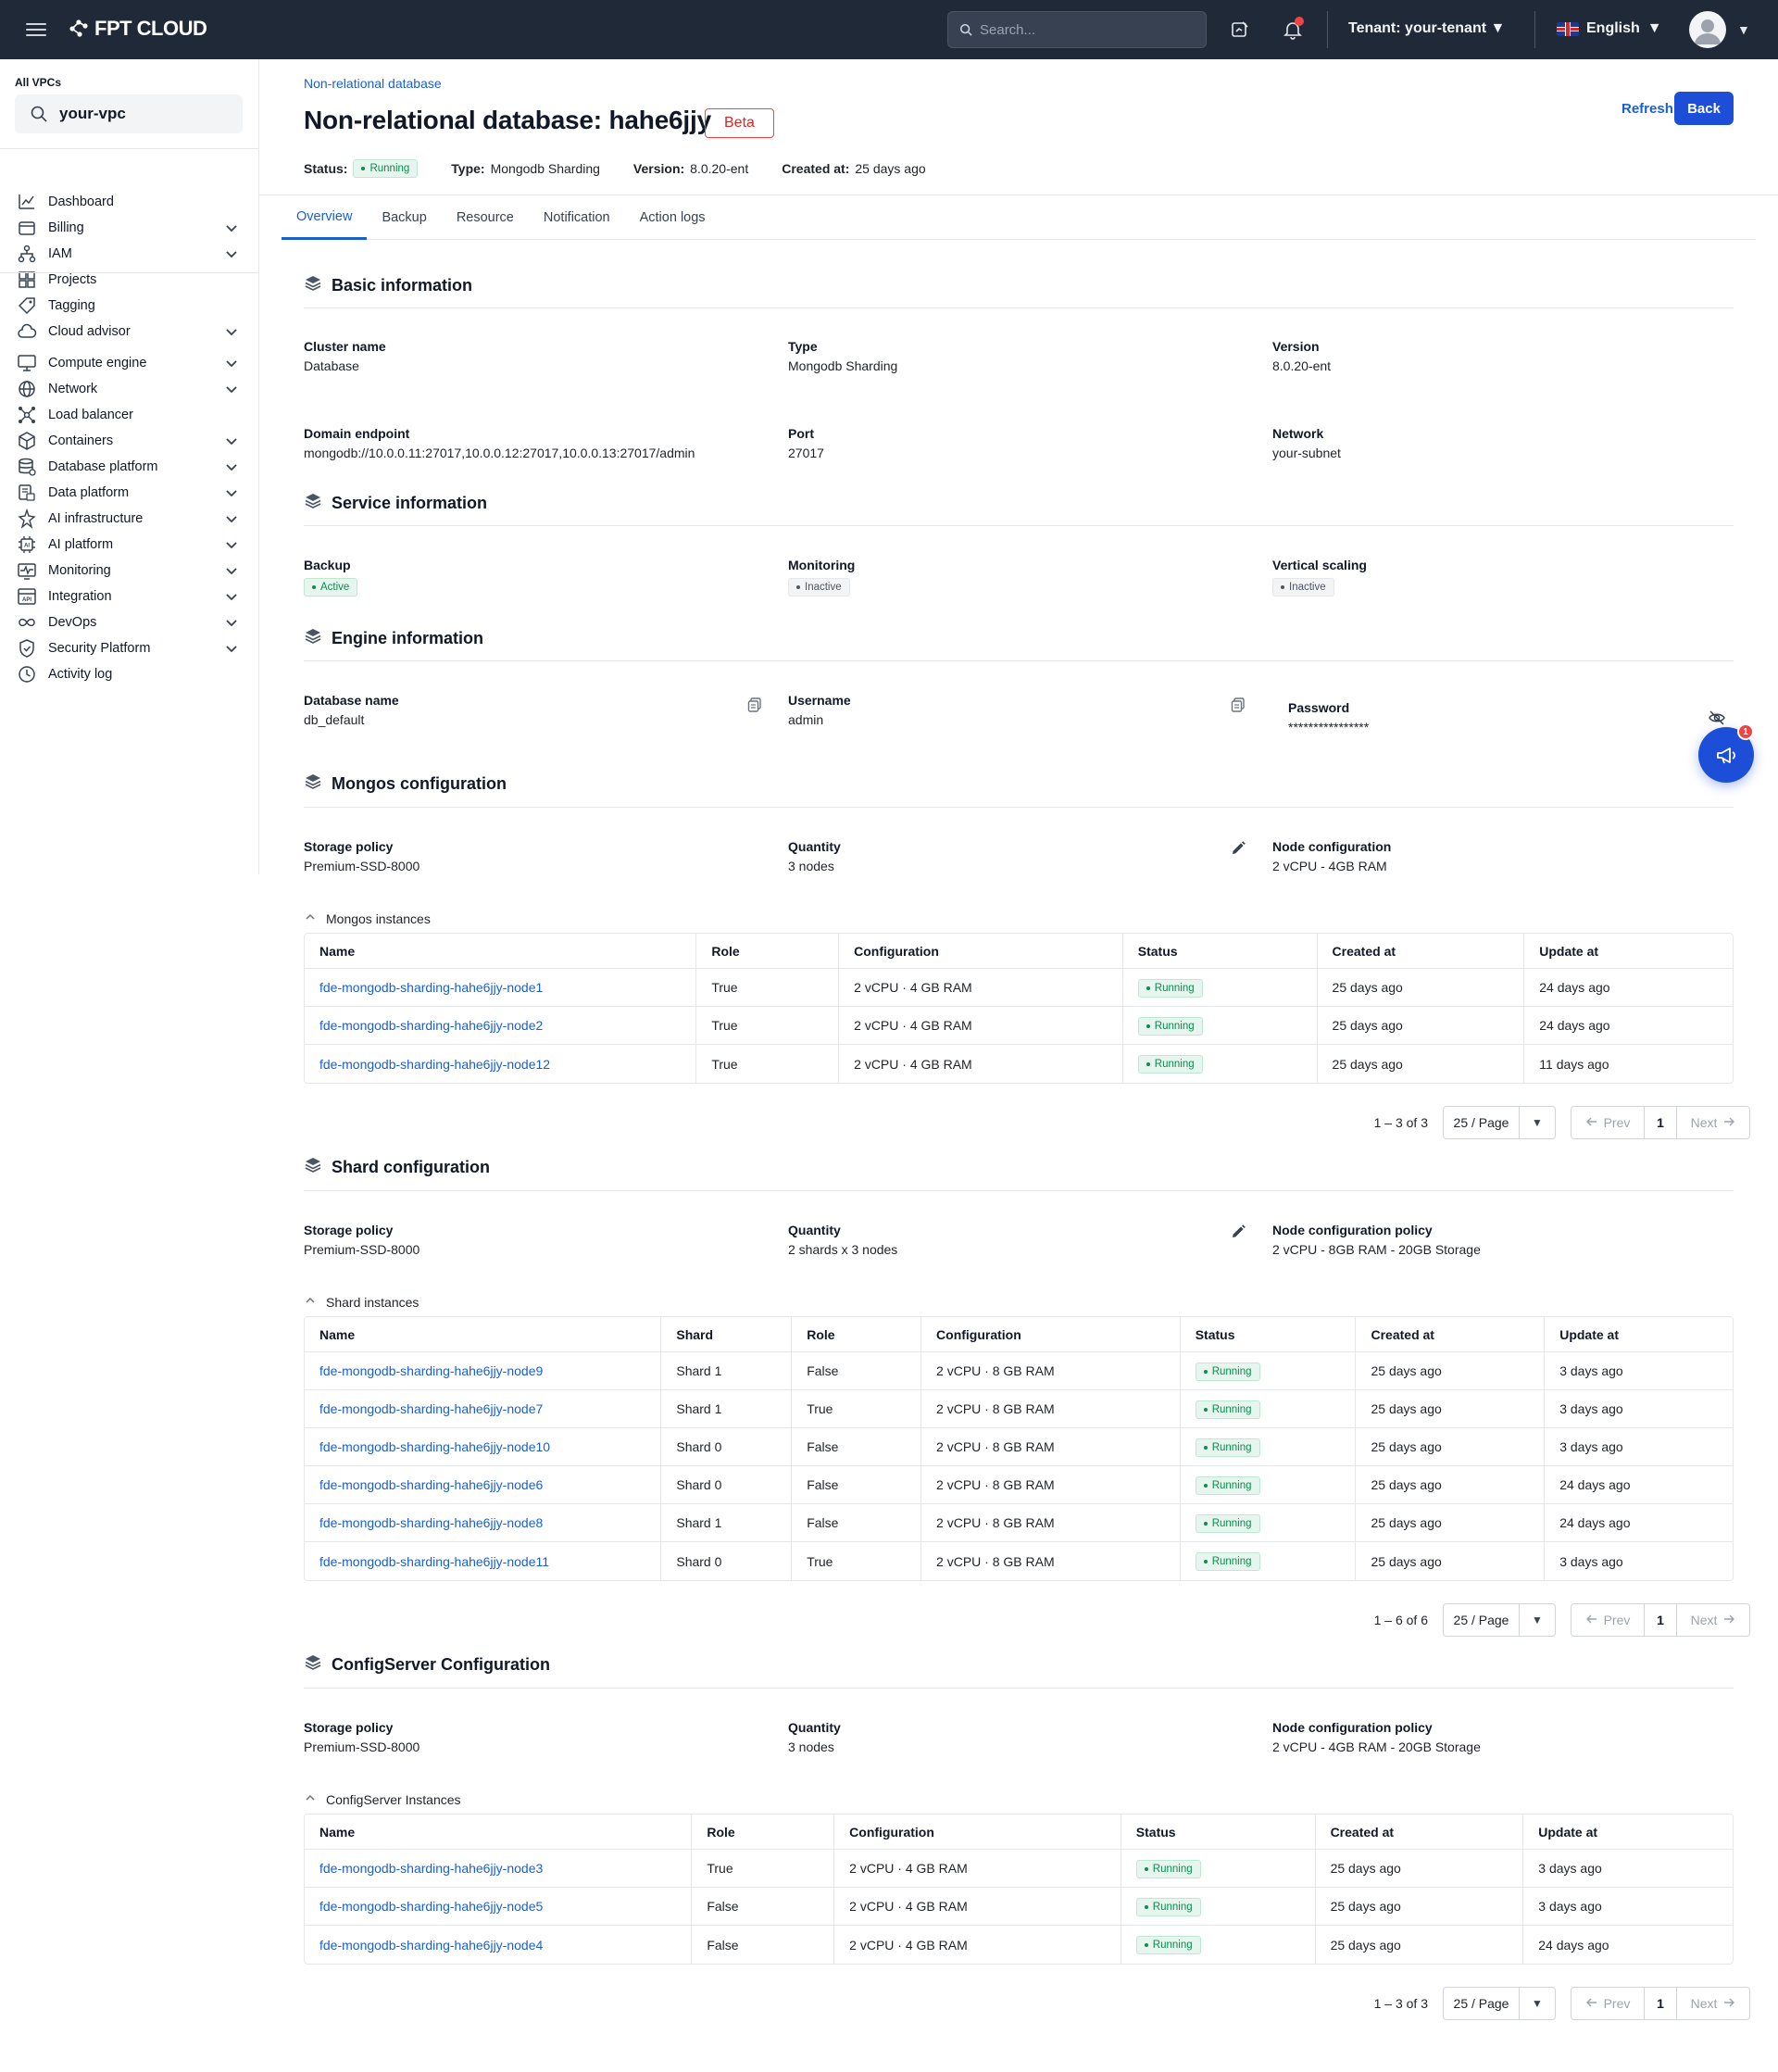 The height and width of the screenshot is (2072, 1778). I want to click on sidebar-item-iam: IAM, so click(129, 253).